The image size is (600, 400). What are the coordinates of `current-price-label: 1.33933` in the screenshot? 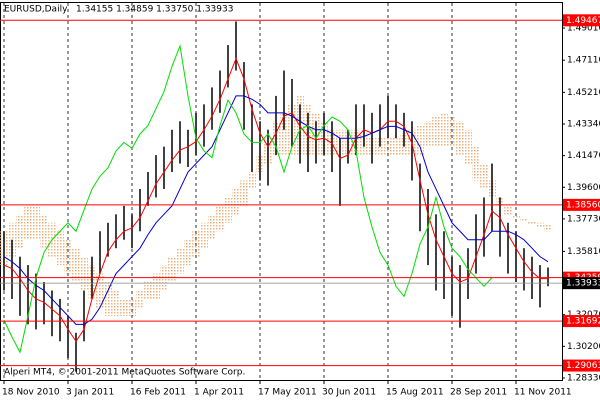 It's located at (583, 284).